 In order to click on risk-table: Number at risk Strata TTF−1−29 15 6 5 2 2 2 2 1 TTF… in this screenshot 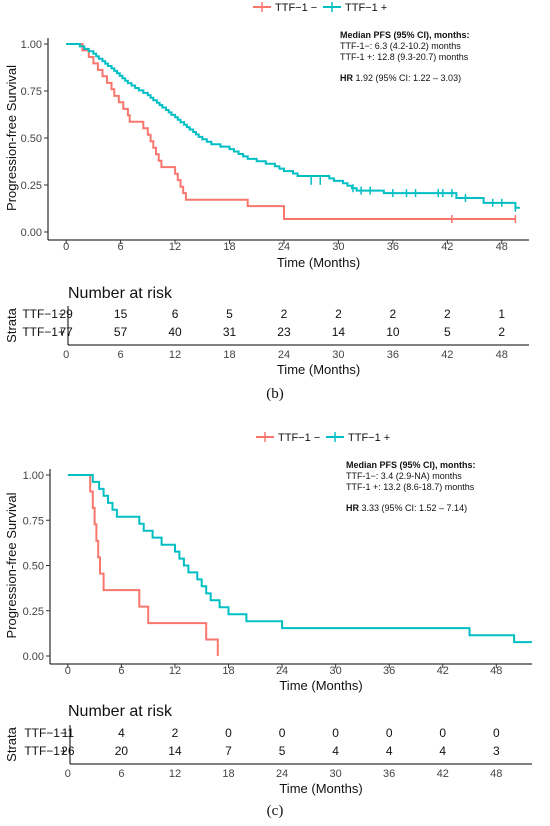, I will do `click(266, 331)`.